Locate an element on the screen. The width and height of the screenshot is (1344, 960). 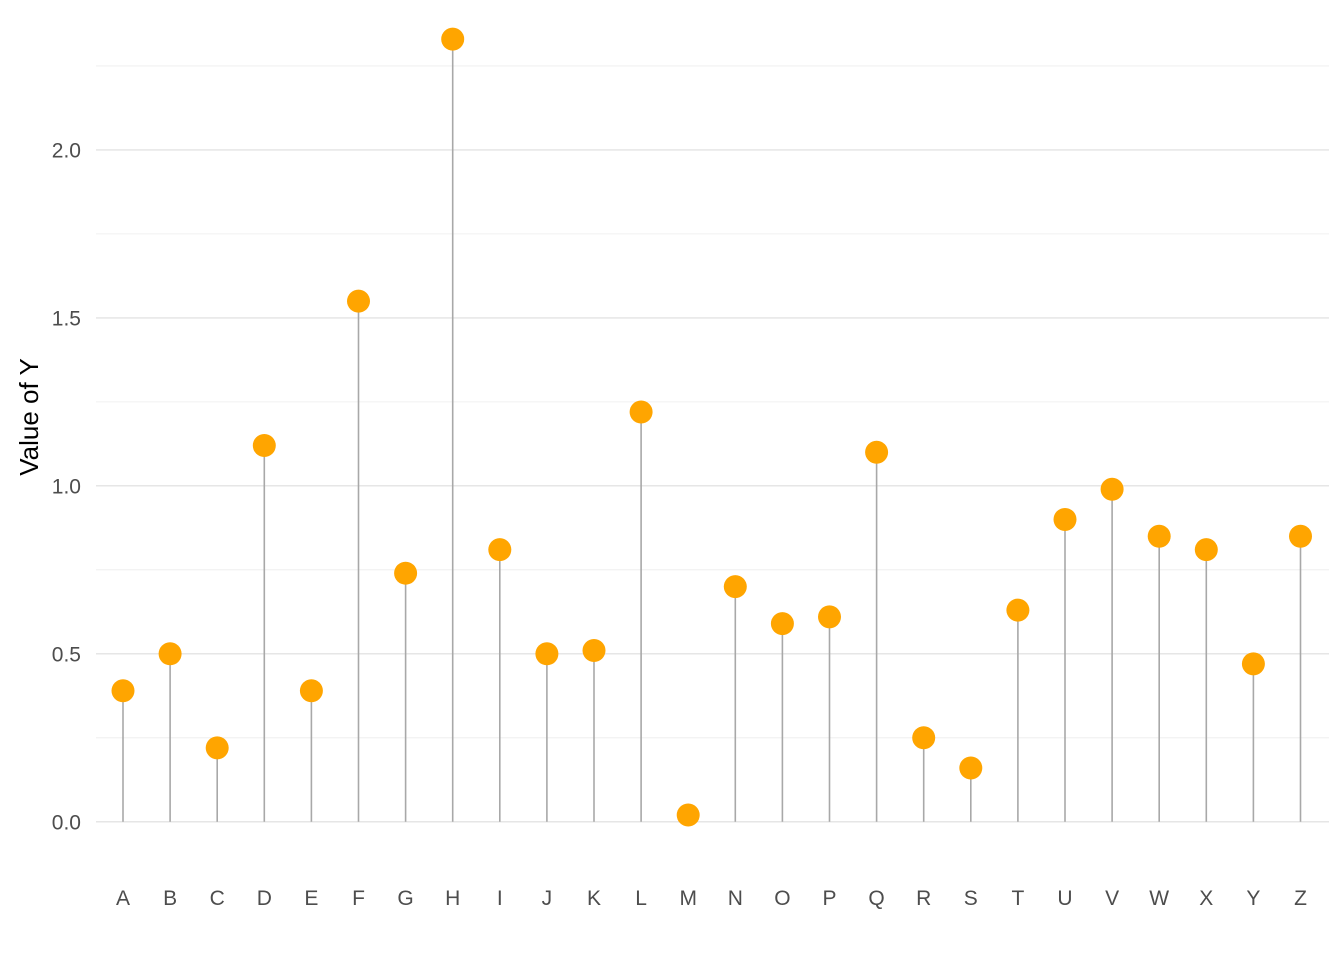
y-tick-label: 0.5 is located at coordinates (66, 654).